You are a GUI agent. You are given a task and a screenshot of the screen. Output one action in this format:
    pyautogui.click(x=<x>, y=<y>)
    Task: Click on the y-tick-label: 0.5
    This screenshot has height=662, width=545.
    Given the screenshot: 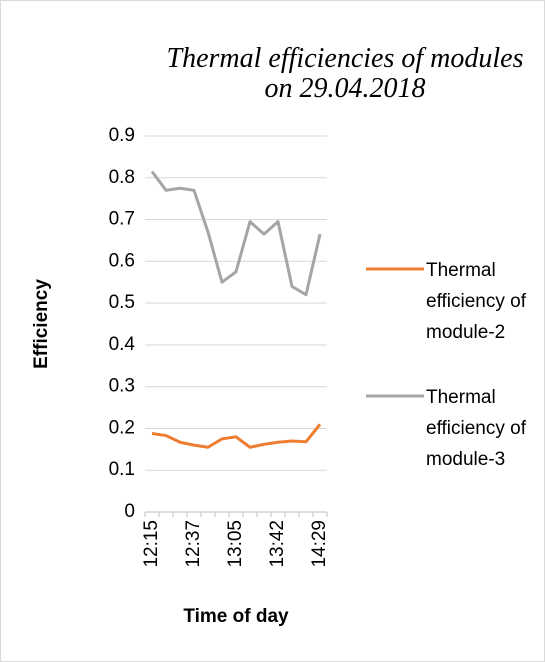 What is the action you would take?
    pyautogui.click(x=122, y=302)
    